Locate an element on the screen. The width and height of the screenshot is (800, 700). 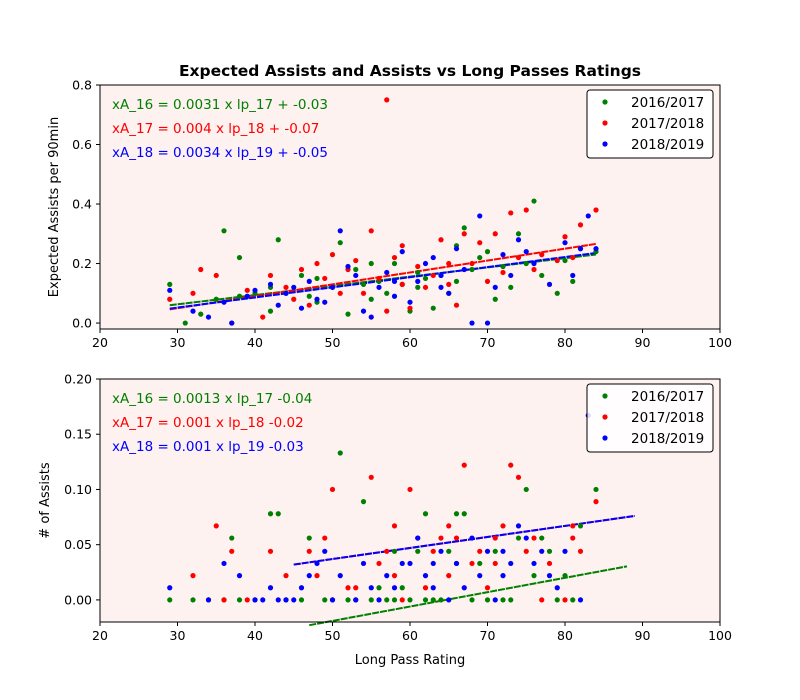
y-axis-ticks: 0.00 0.05 0.10 0.15 0.20 is located at coordinates (82, 489).